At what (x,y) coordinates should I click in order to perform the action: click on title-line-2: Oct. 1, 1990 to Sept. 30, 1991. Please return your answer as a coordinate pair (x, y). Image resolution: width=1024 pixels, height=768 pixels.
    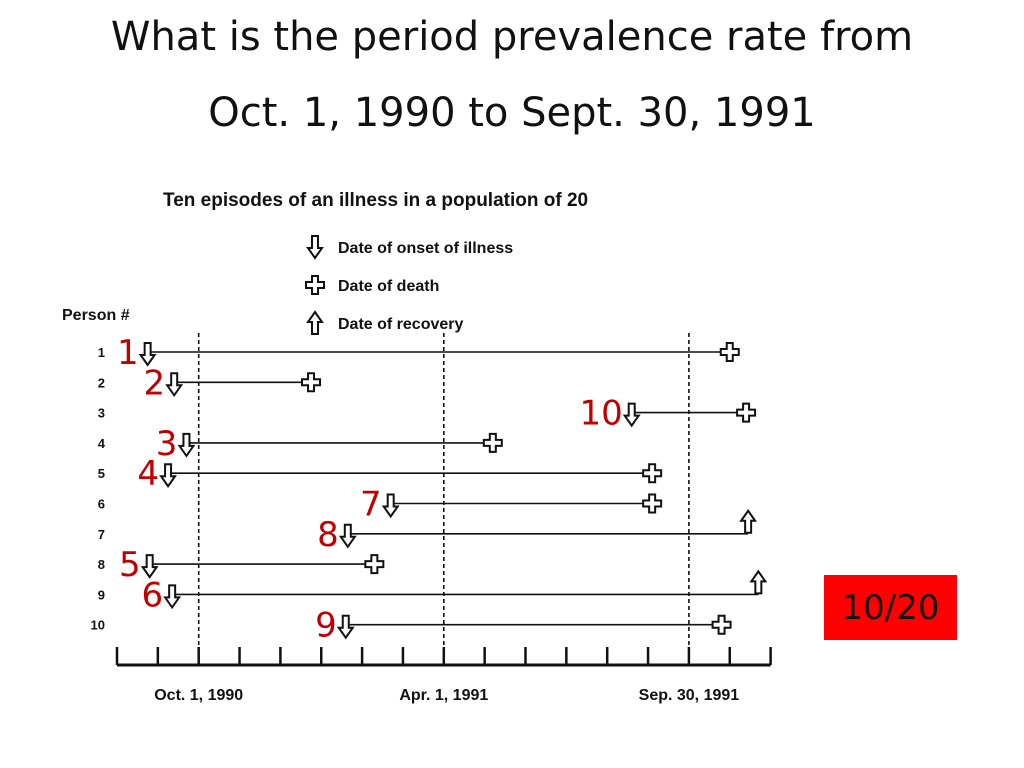
    Looking at the image, I should click on (512, 113).